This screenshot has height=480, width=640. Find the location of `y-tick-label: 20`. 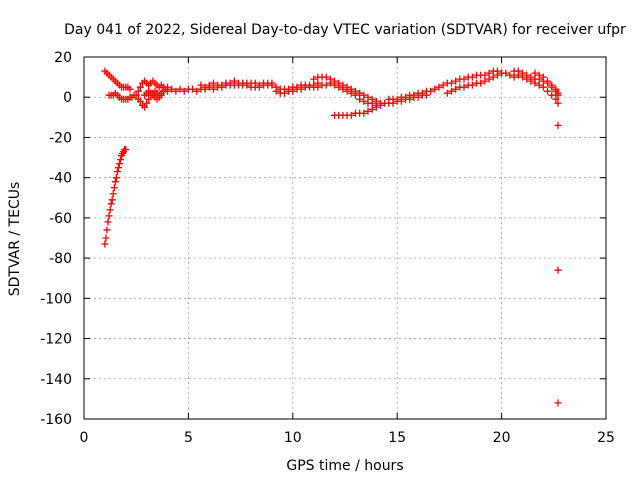

y-tick-label: 20 is located at coordinates (63, 58).